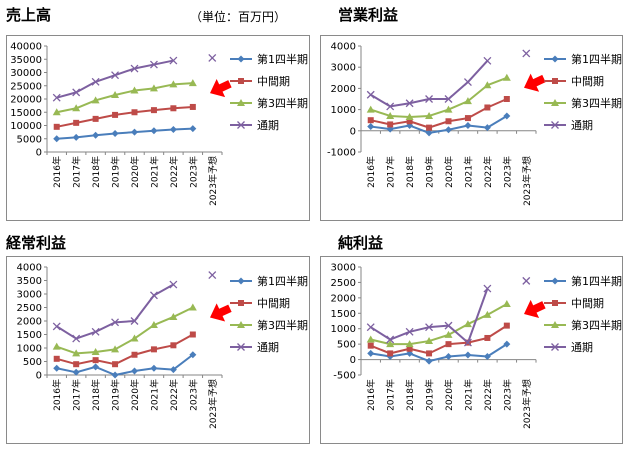 Image resolution: width=640 pixels, height=451 pixels. Describe the element at coordinates (26, 100) in the screenshot. I see `y-tick-label: 20000` at that location.